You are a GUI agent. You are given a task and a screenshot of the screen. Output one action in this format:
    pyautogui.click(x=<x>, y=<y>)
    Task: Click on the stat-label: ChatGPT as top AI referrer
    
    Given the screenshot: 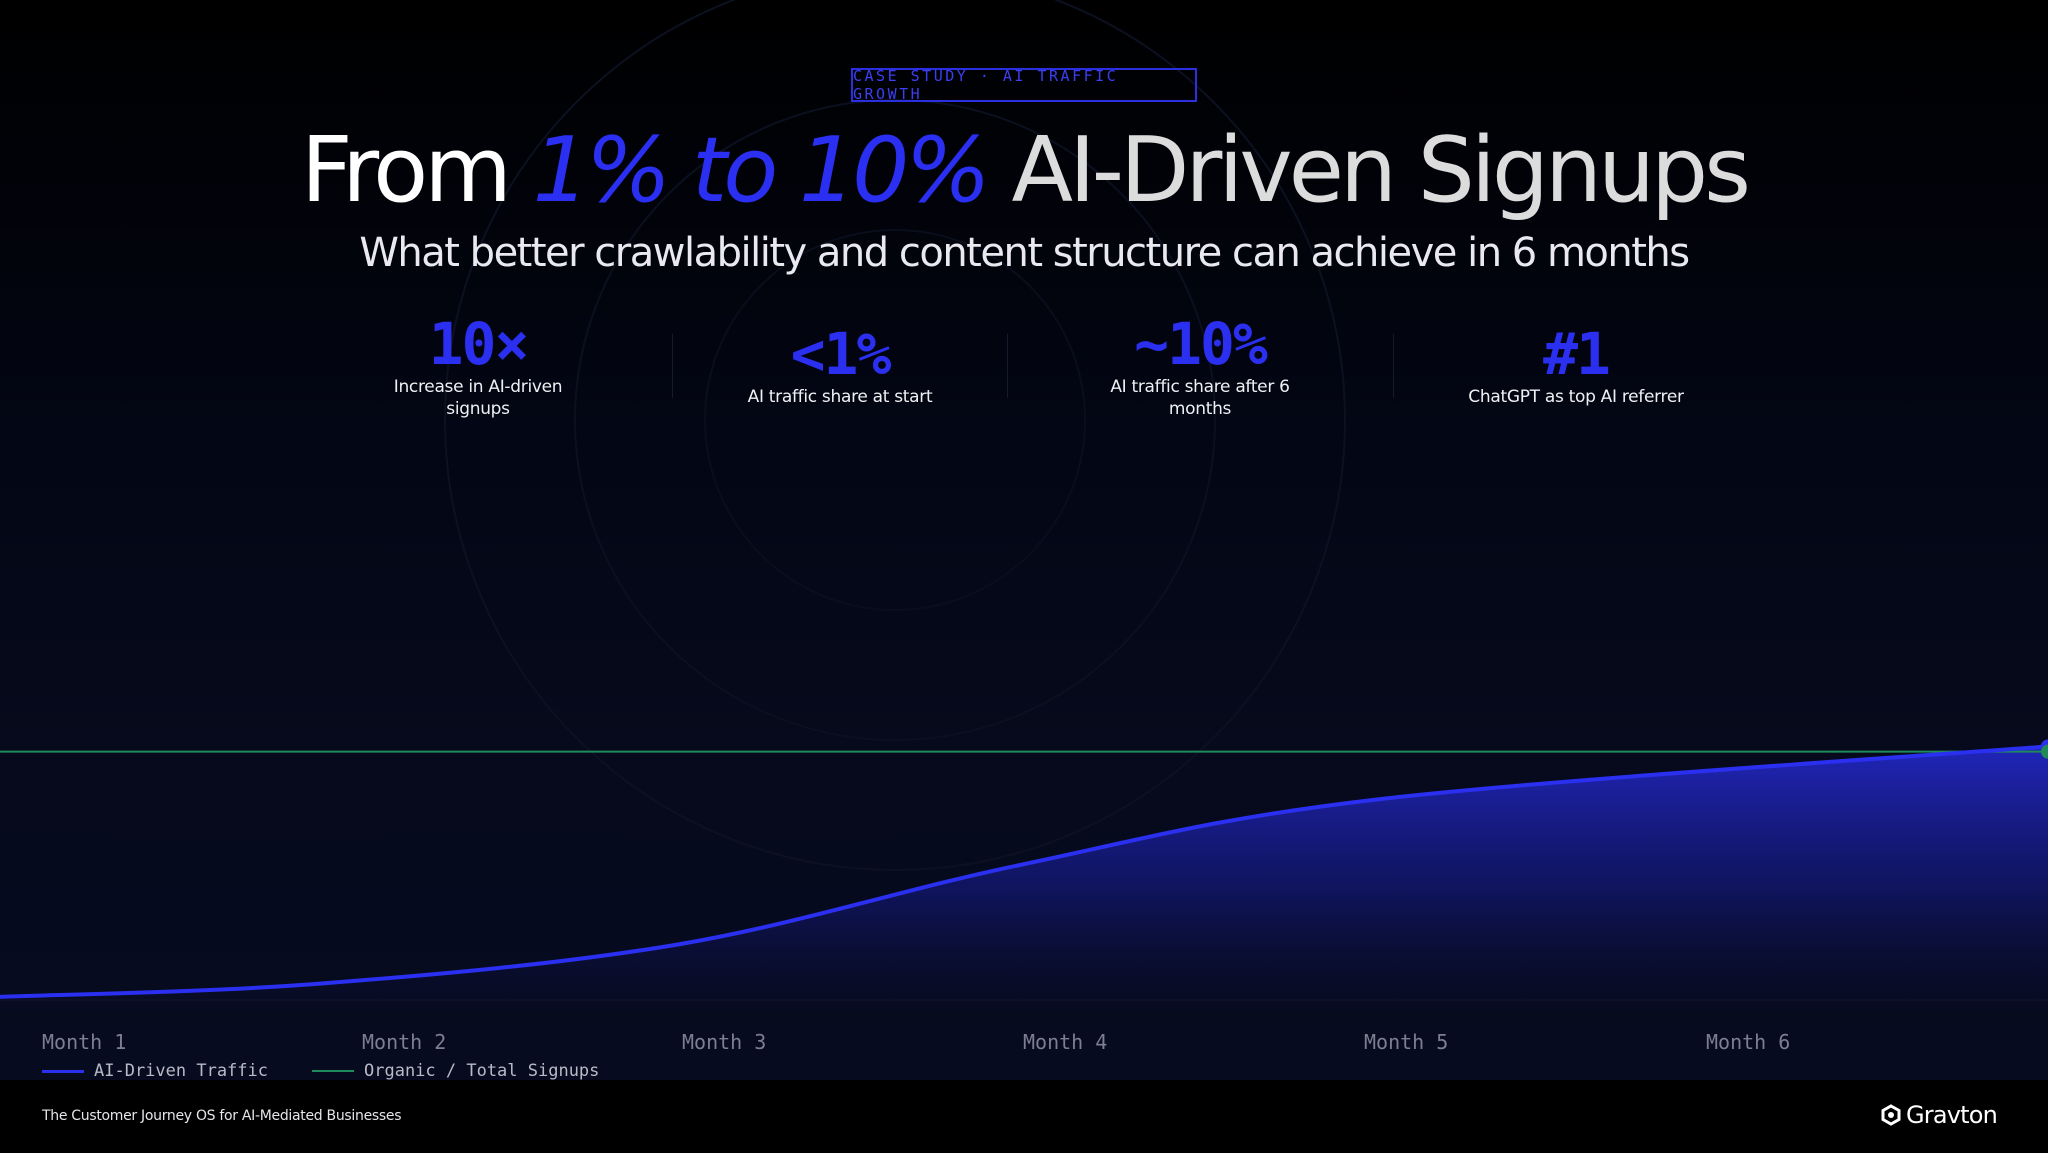 What is the action you would take?
    pyautogui.click(x=1576, y=397)
    